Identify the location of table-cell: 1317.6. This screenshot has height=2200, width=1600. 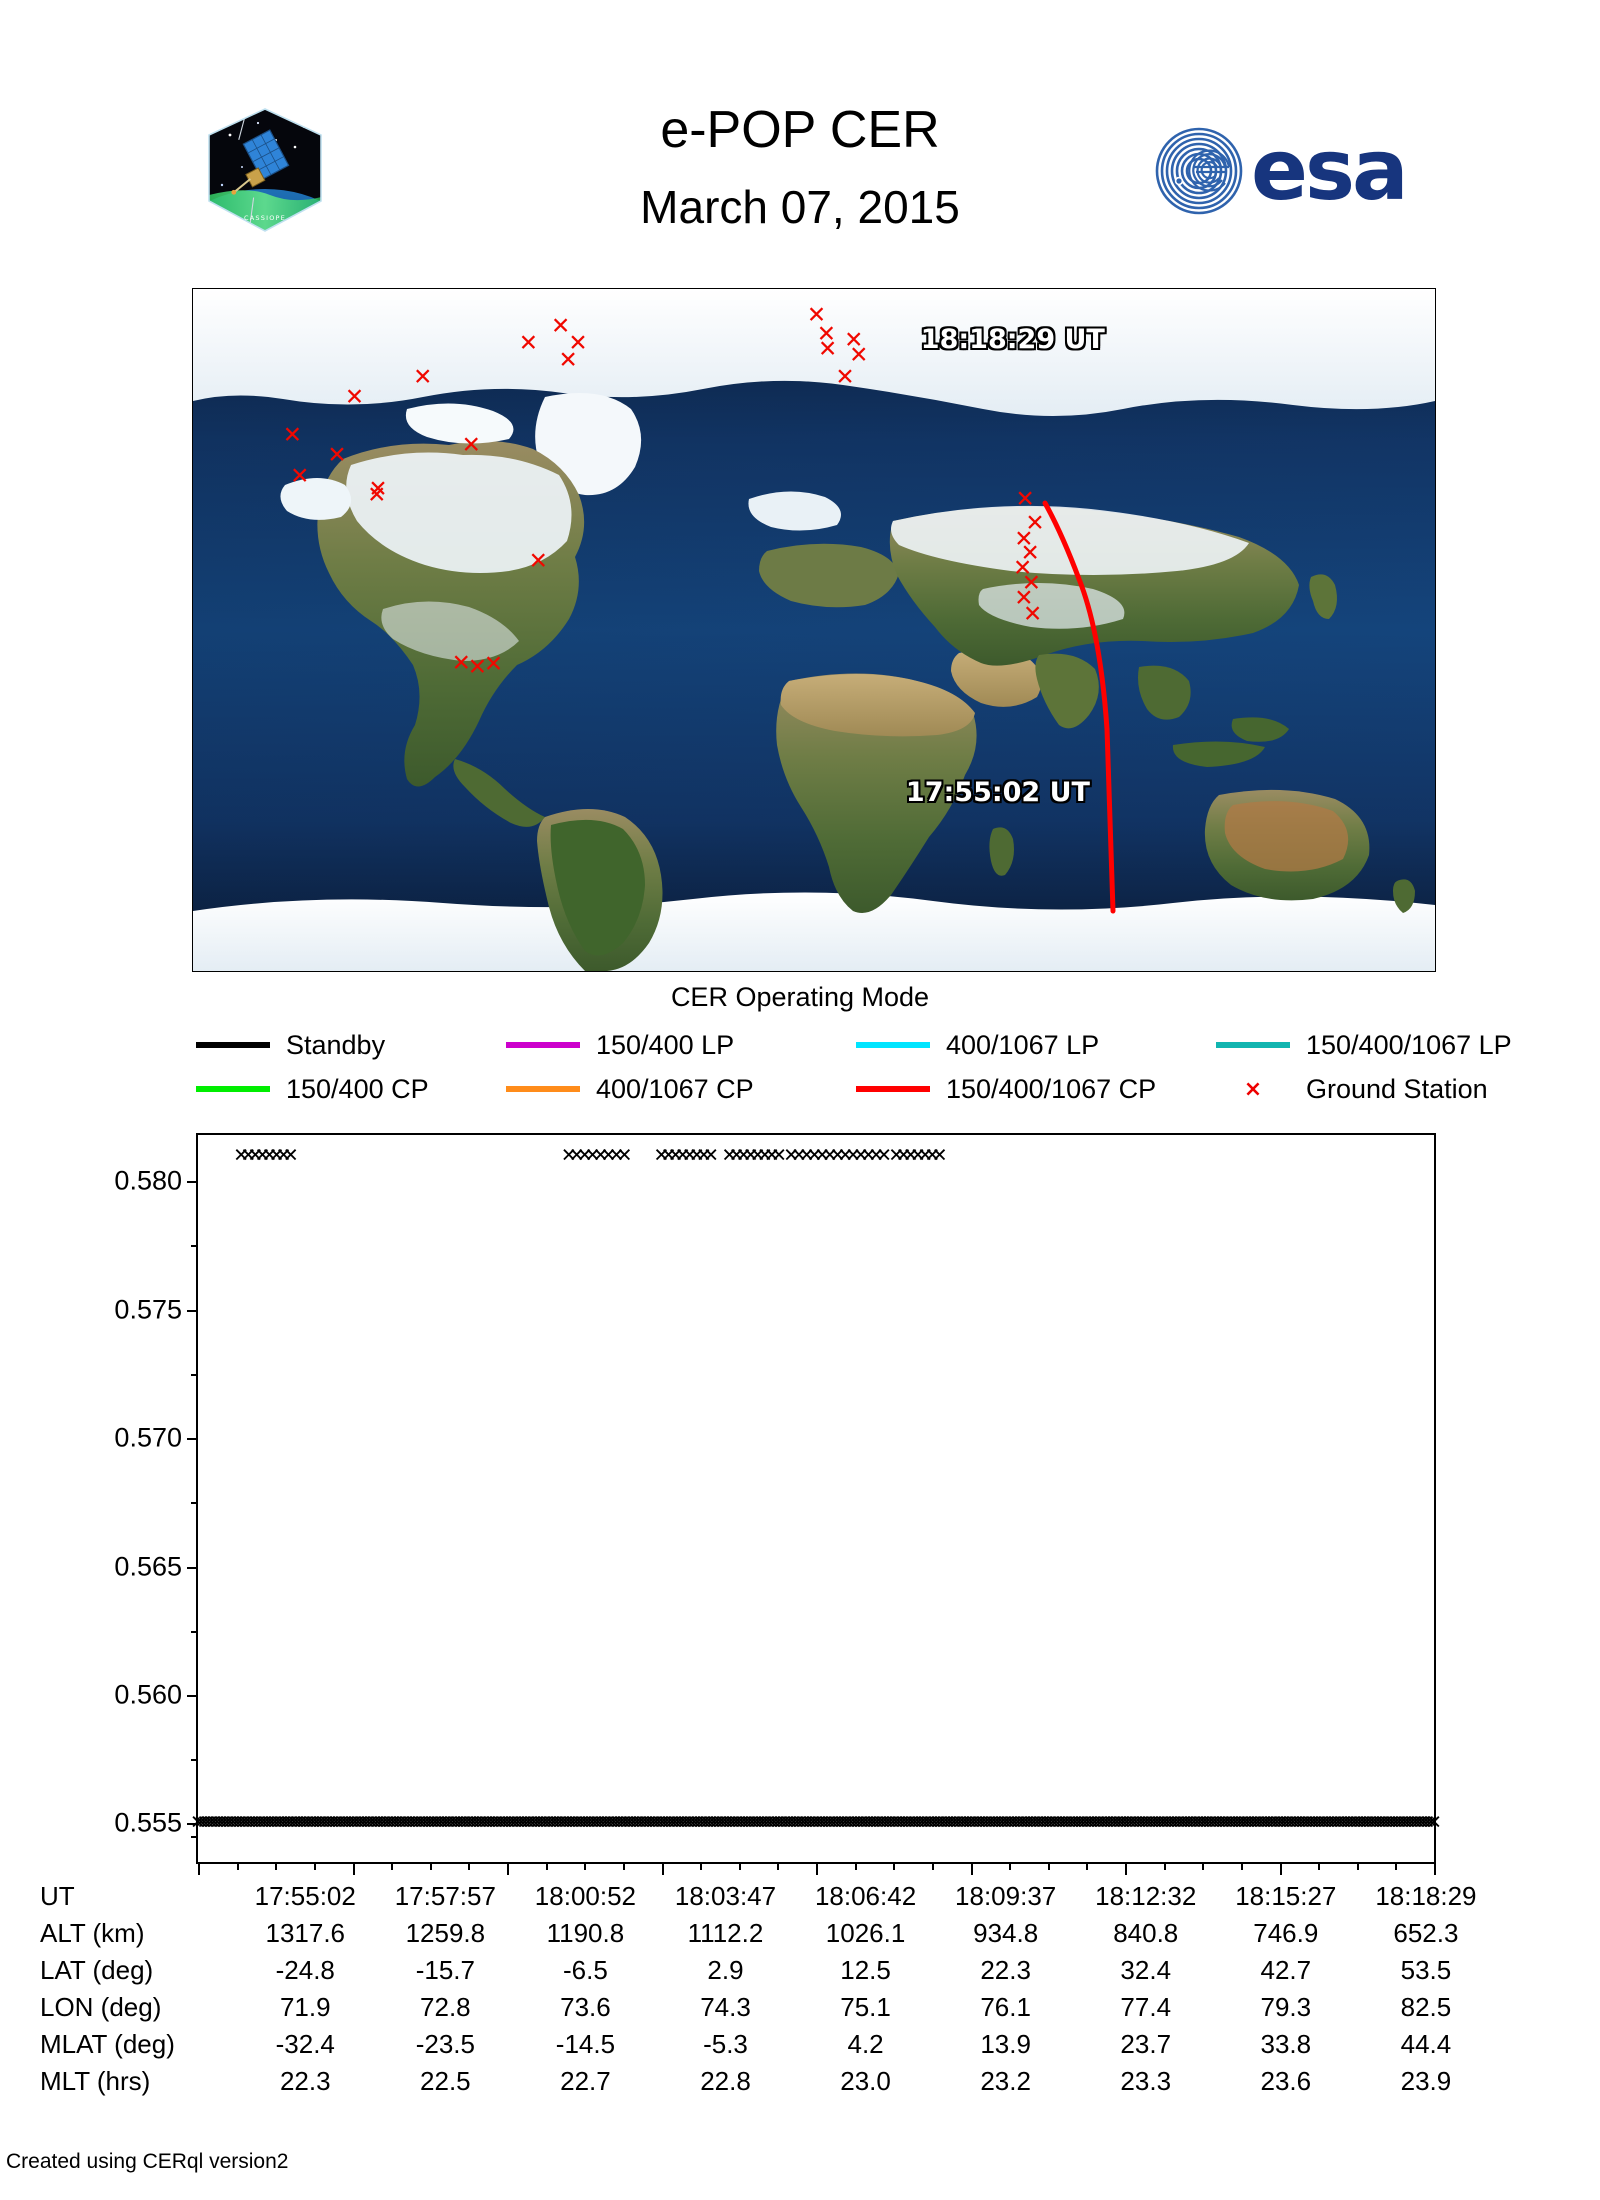
(305, 1933).